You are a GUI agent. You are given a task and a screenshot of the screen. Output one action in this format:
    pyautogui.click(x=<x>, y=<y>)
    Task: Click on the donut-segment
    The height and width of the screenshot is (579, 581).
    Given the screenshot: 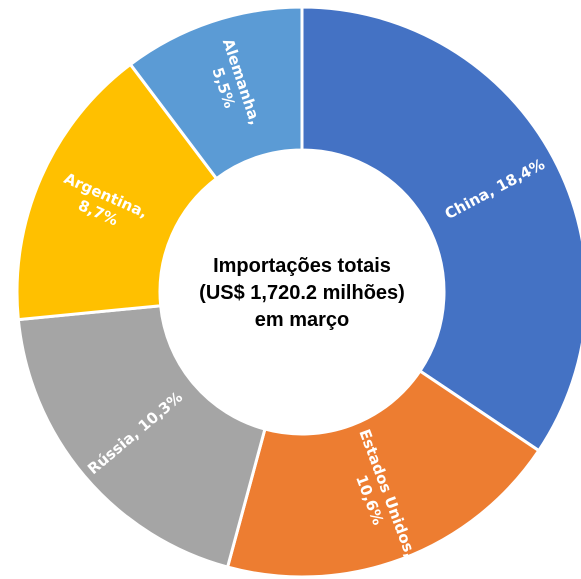 What is the action you would take?
    pyautogui.click(x=216, y=93)
    